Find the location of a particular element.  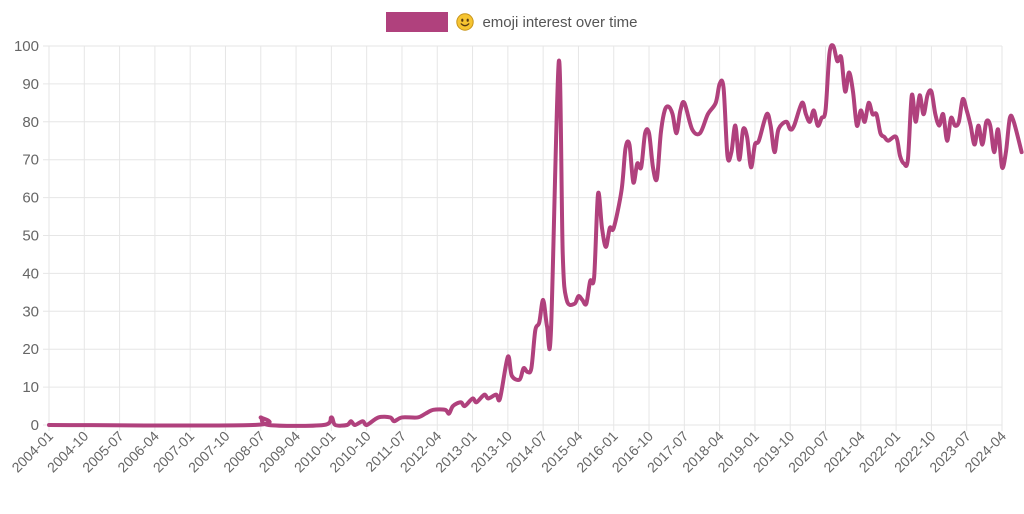

y-tick-label: 40 is located at coordinates (30, 273).